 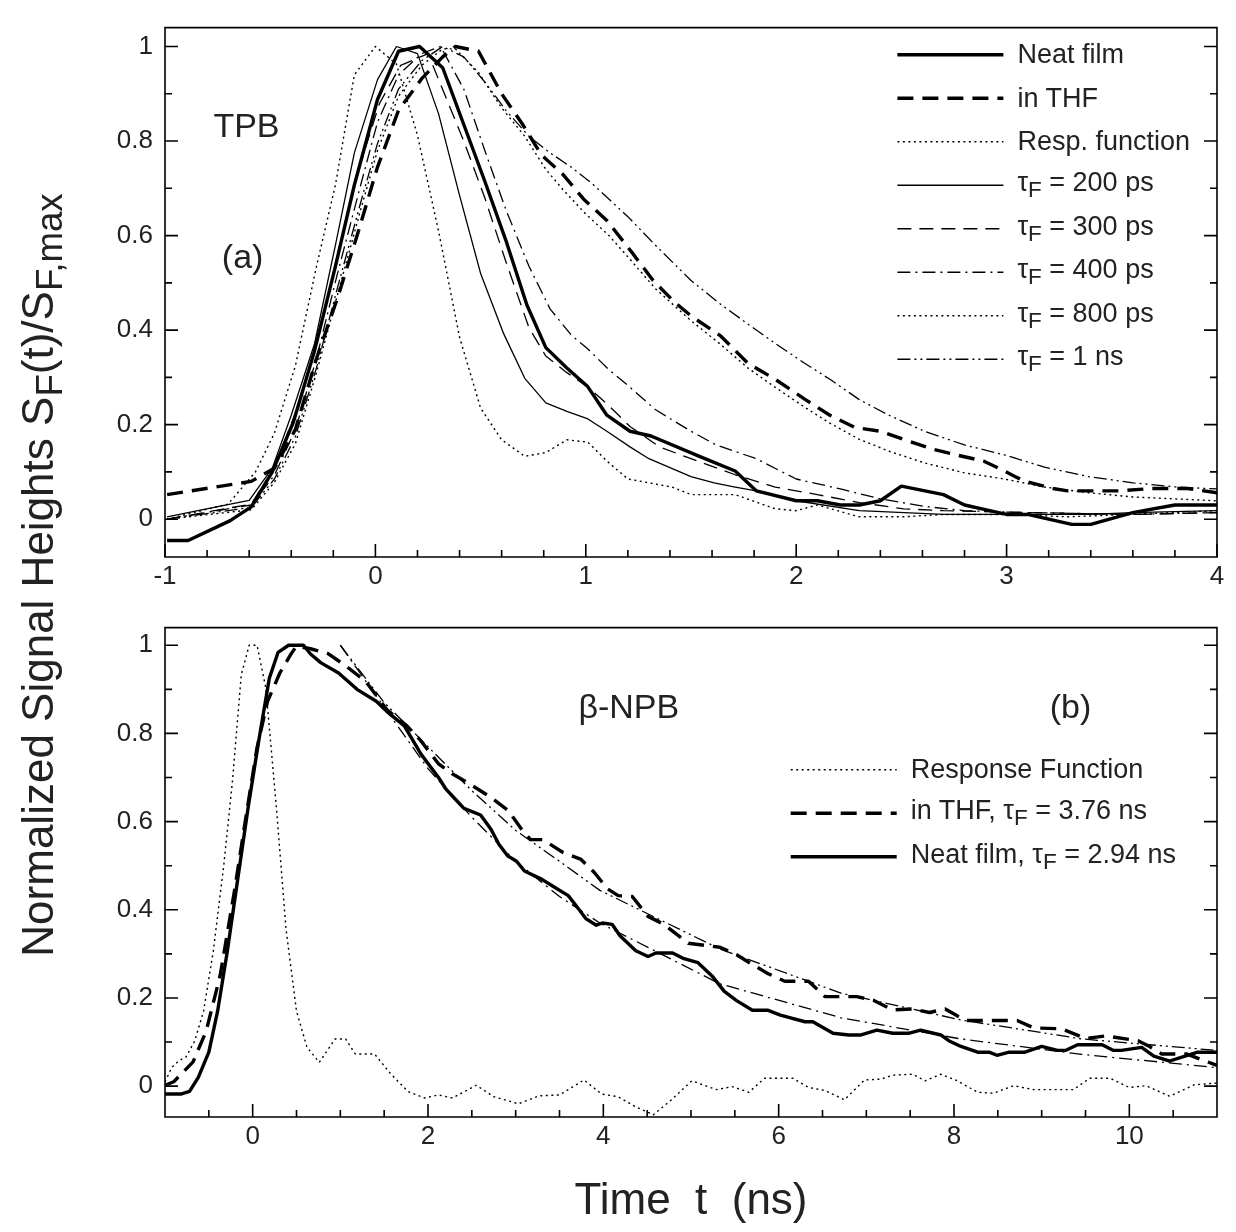 I want to click on legend-label: τ$_{F}$ = 300 ps, so click(x=1085, y=228).